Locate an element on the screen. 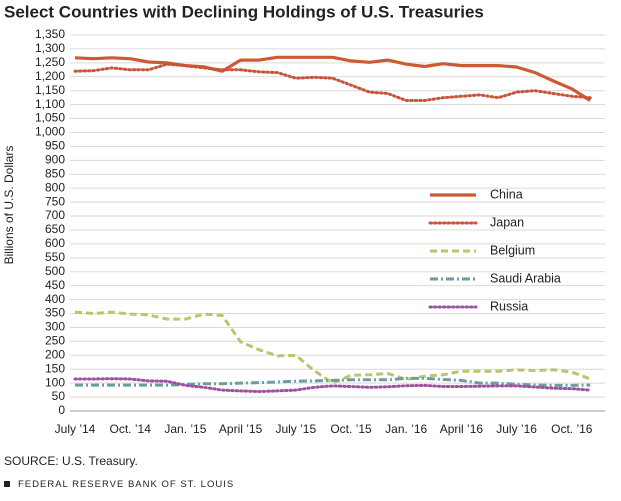 This screenshot has height=501, width=621. y-tick-label: 1,350 is located at coordinates (50, 34).